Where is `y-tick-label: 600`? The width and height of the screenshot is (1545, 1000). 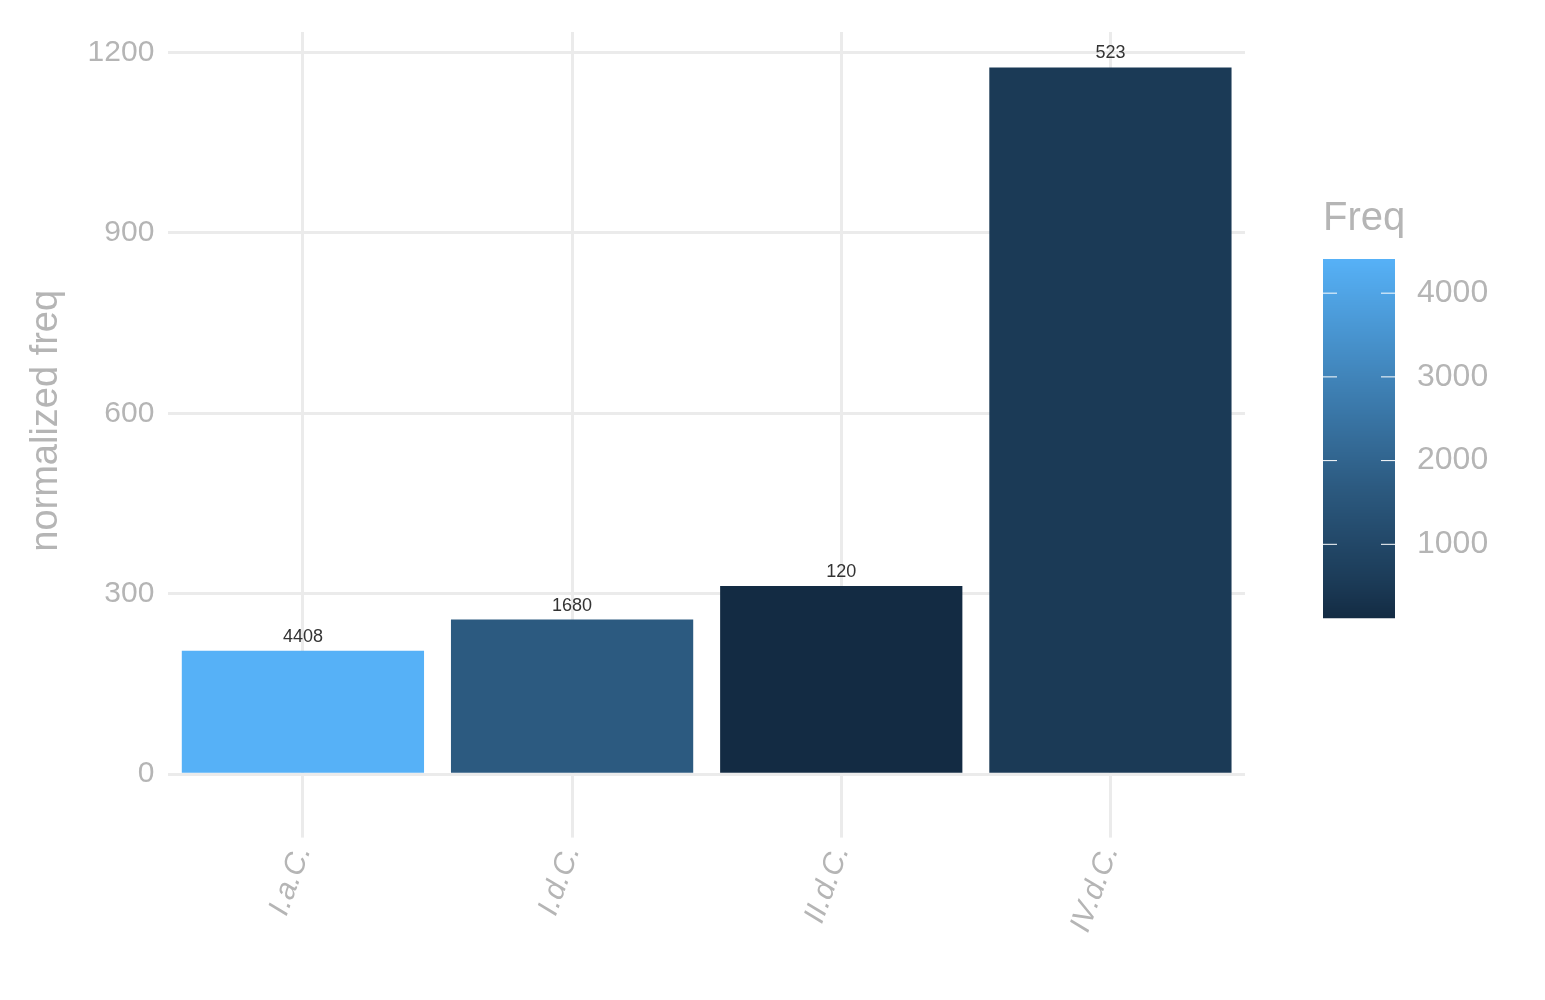 y-tick-label: 600 is located at coordinates (129, 411).